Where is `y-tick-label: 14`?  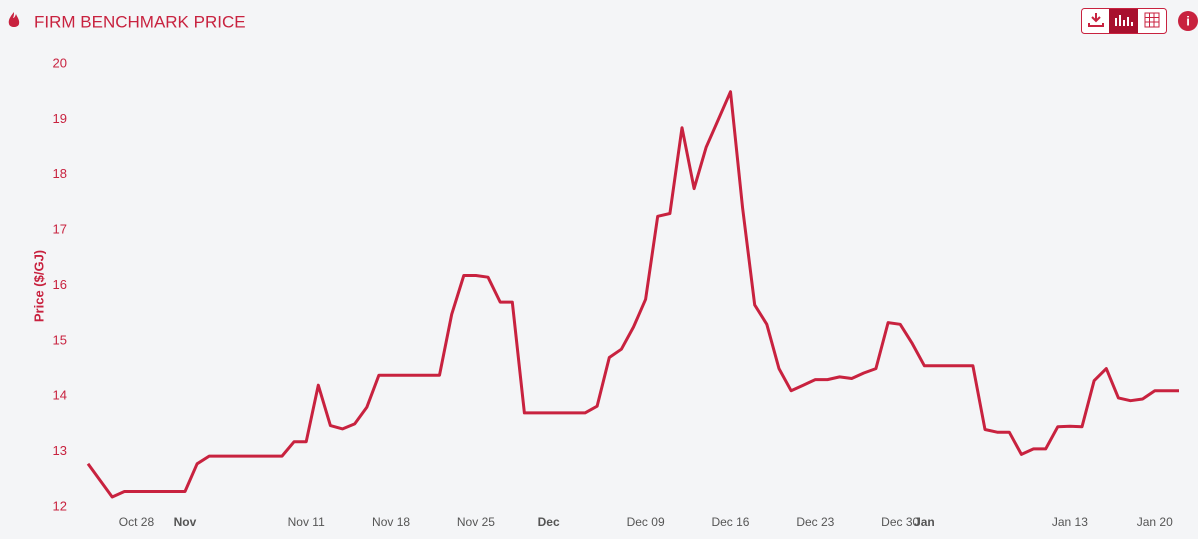 y-tick-label: 14 is located at coordinates (60, 395).